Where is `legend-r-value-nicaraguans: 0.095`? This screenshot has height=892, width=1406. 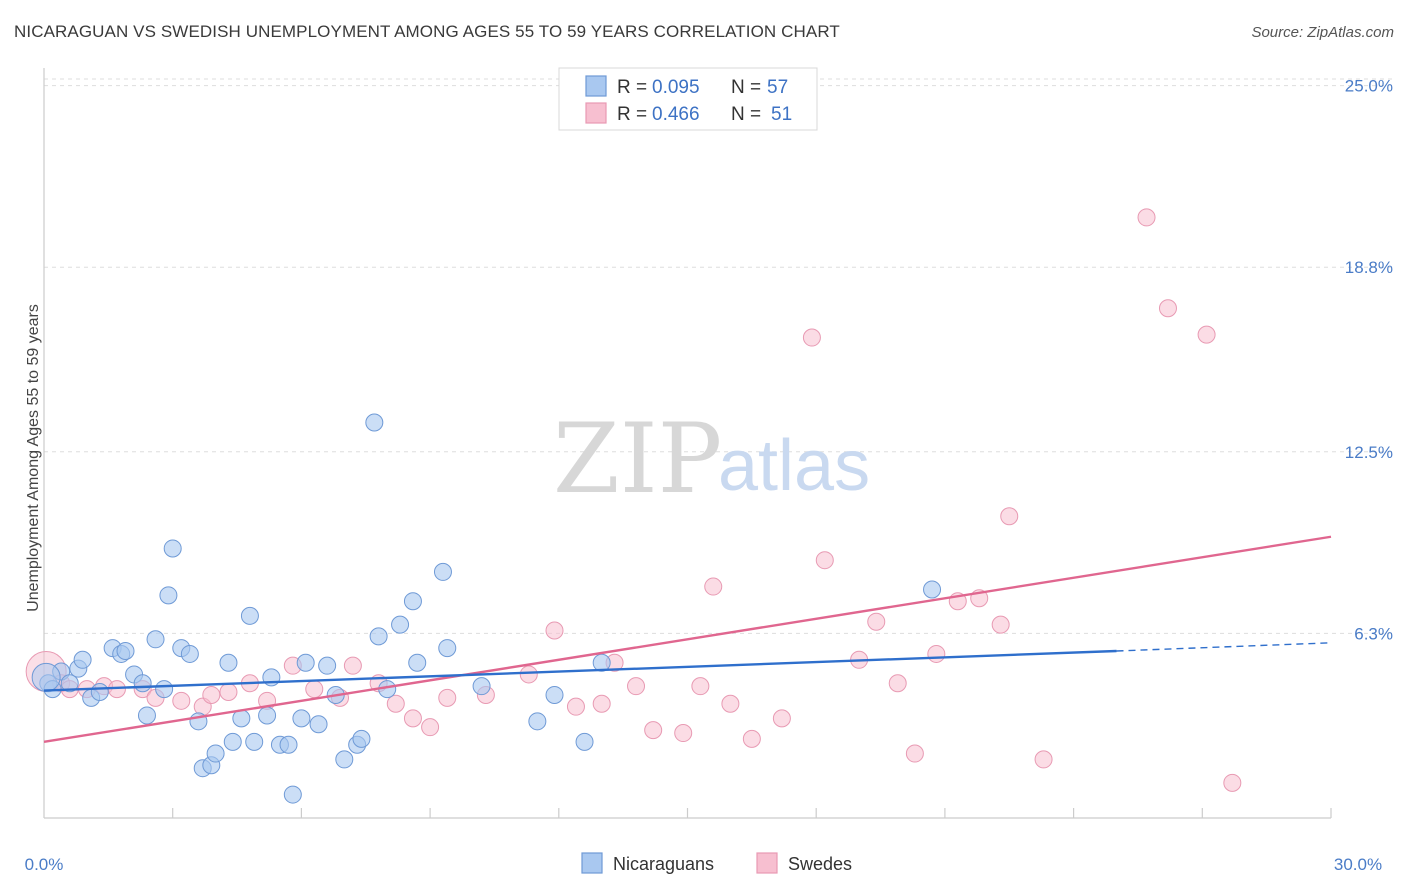 legend-r-value-nicaraguans: 0.095 is located at coordinates (676, 87).